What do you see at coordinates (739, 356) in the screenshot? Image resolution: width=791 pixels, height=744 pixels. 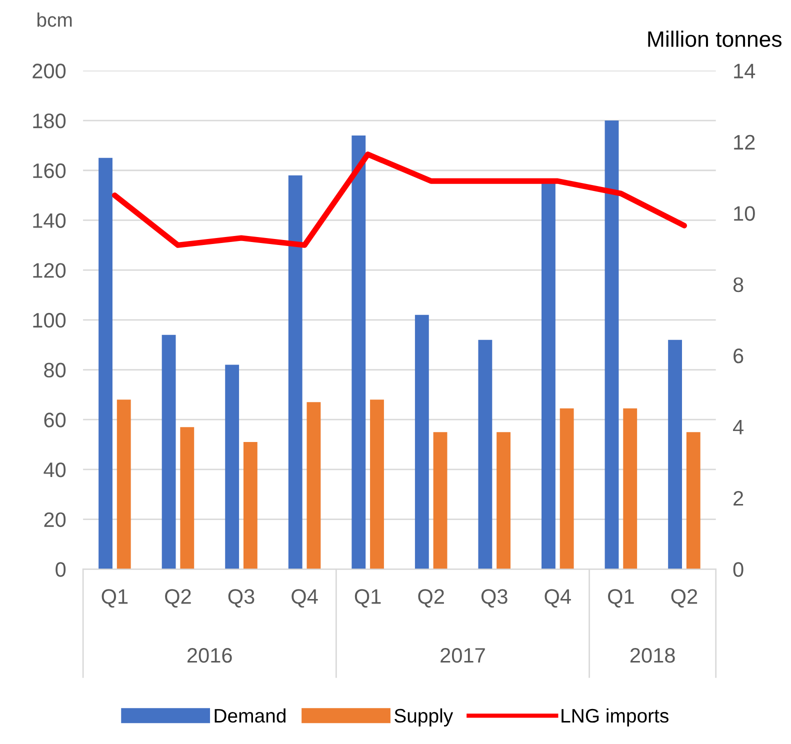 I see `y2-tick-label: 6` at bounding box center [739, 356].